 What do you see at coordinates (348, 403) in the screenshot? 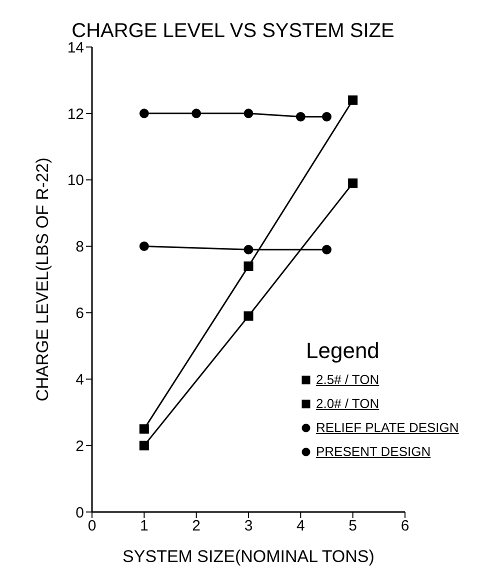
I see `legend-label: 2.0# / TON` at bounding box center [348, 403].